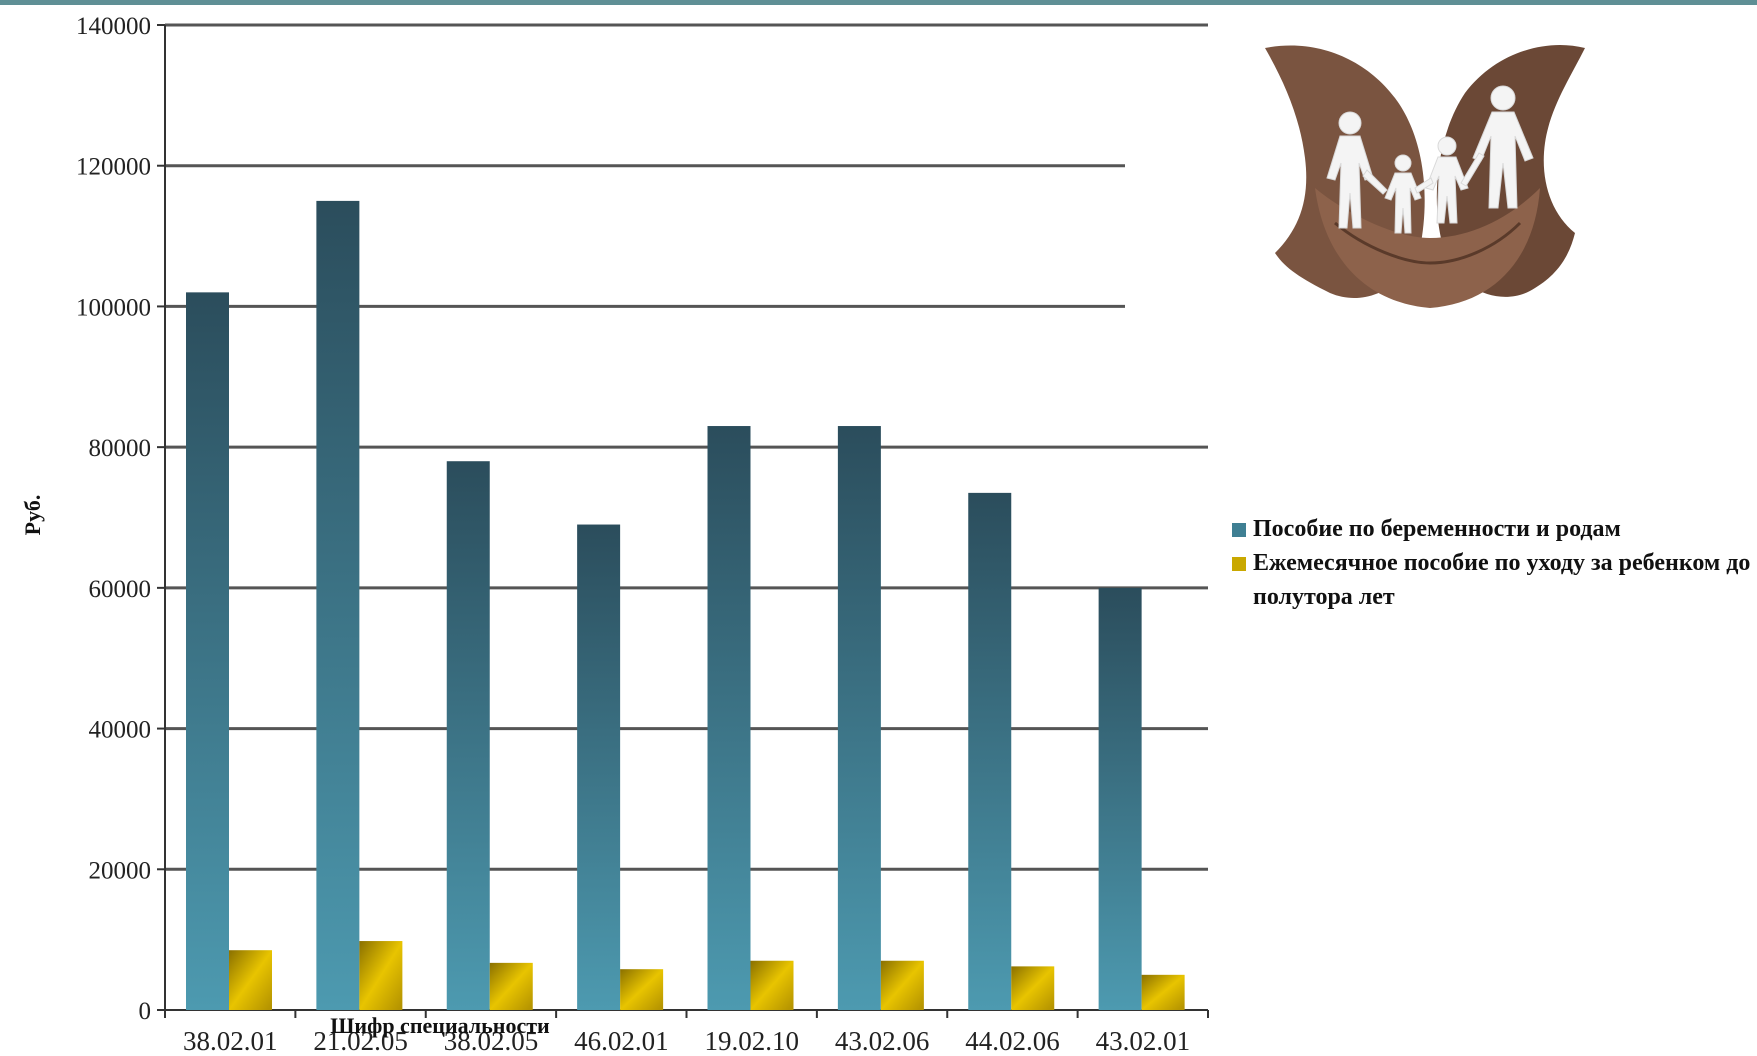 Image resolution: width=1757 pixels, height=1056 pixels. What do you see at coordinates (878, 2) in the screenshot?
I see `top-border` at bounding box center [878, 2].